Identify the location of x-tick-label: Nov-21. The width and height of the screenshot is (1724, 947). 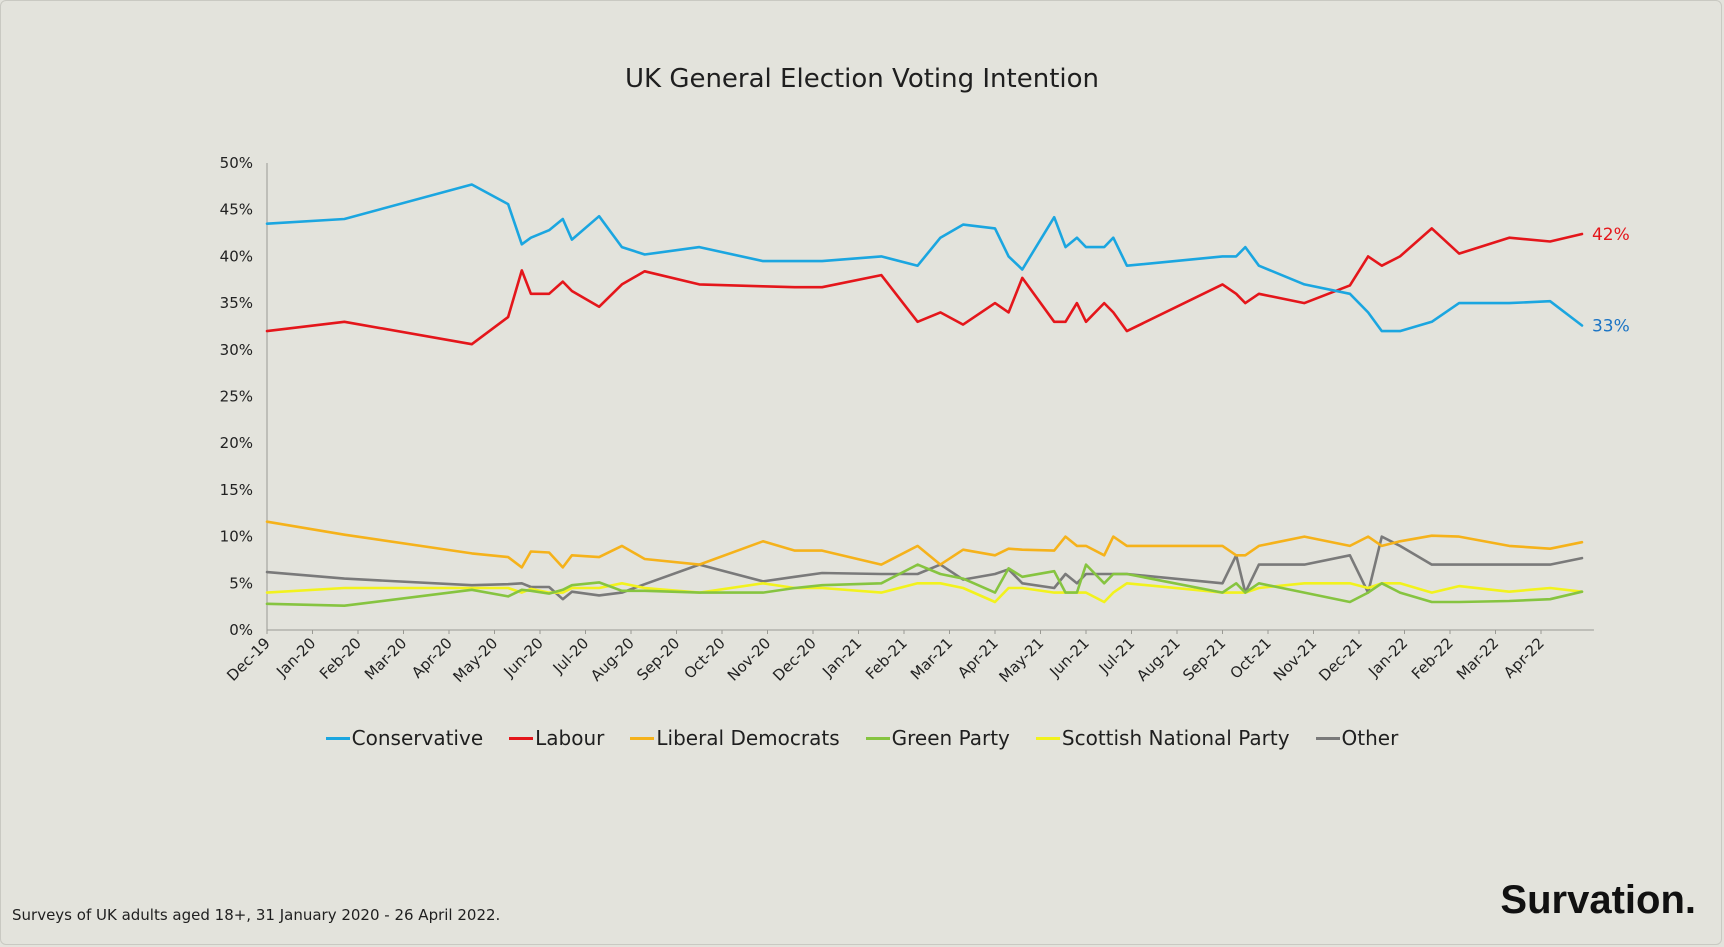
(1295, 659).